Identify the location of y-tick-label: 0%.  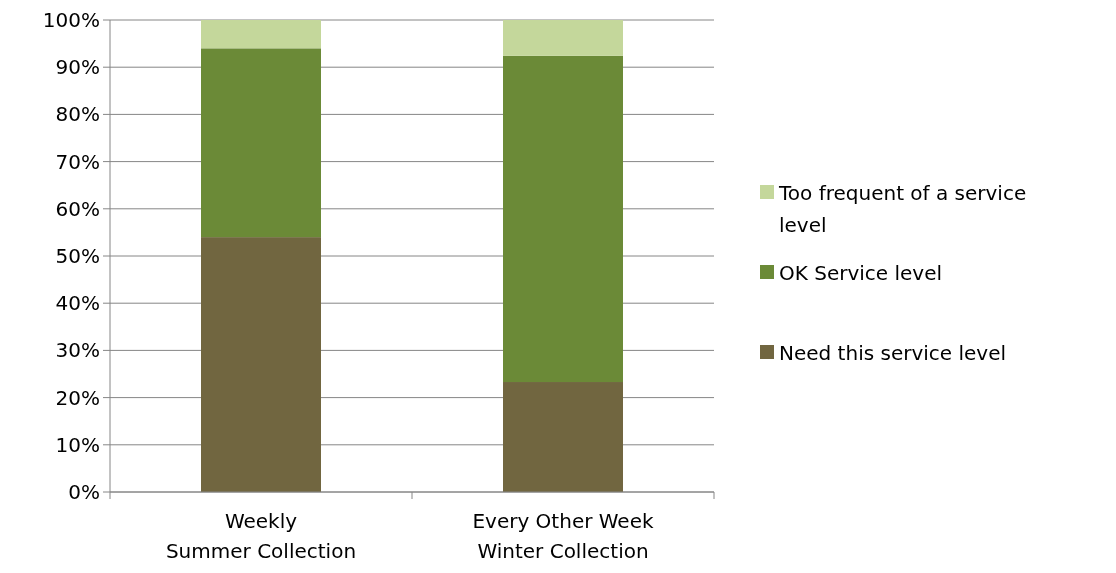
(84, 492).